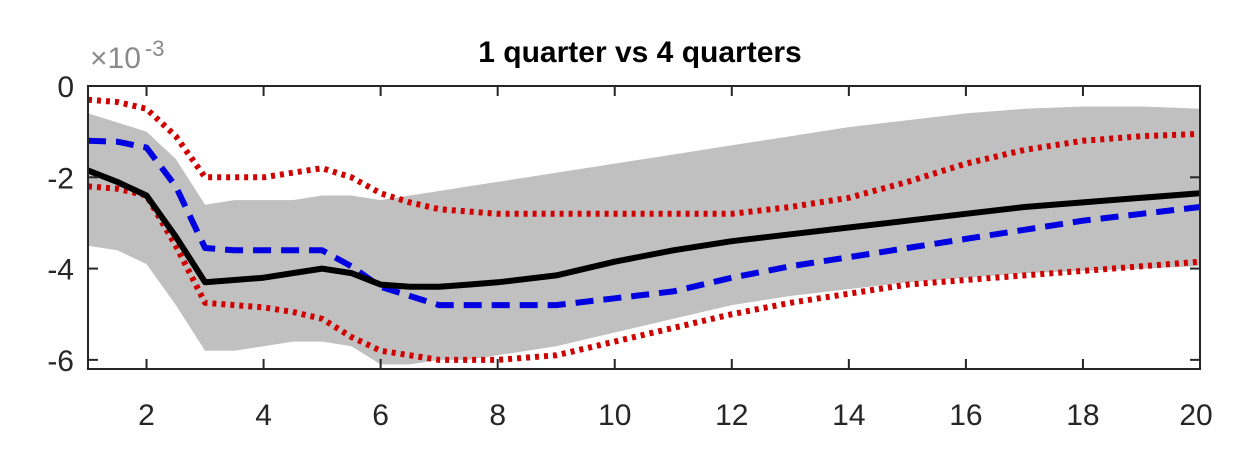 Image resolution: width=1243 pixels, height=451 pixels. What do you see at coordinates (731, 415) in the screenshot?
I see `x-tick-label: 12` at bounding box center [731, 415].